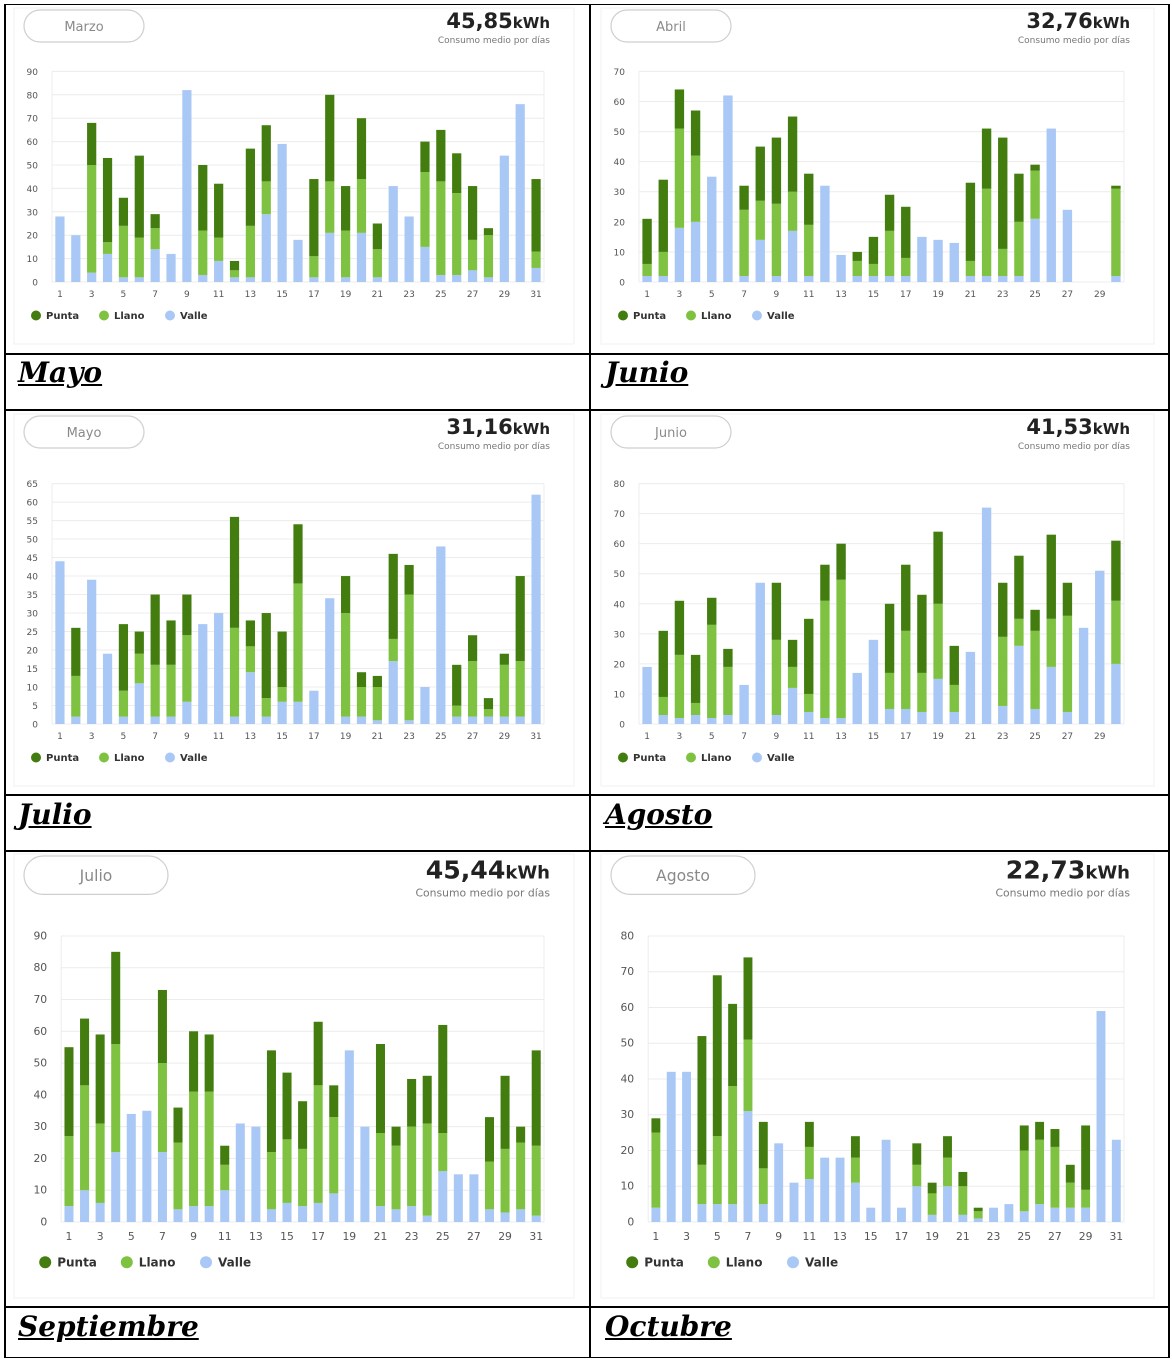  What do you see at coordinates (206, 1262) in the screenshot?
I see `legend-dot-valle` at bounding box center [206, 1262].